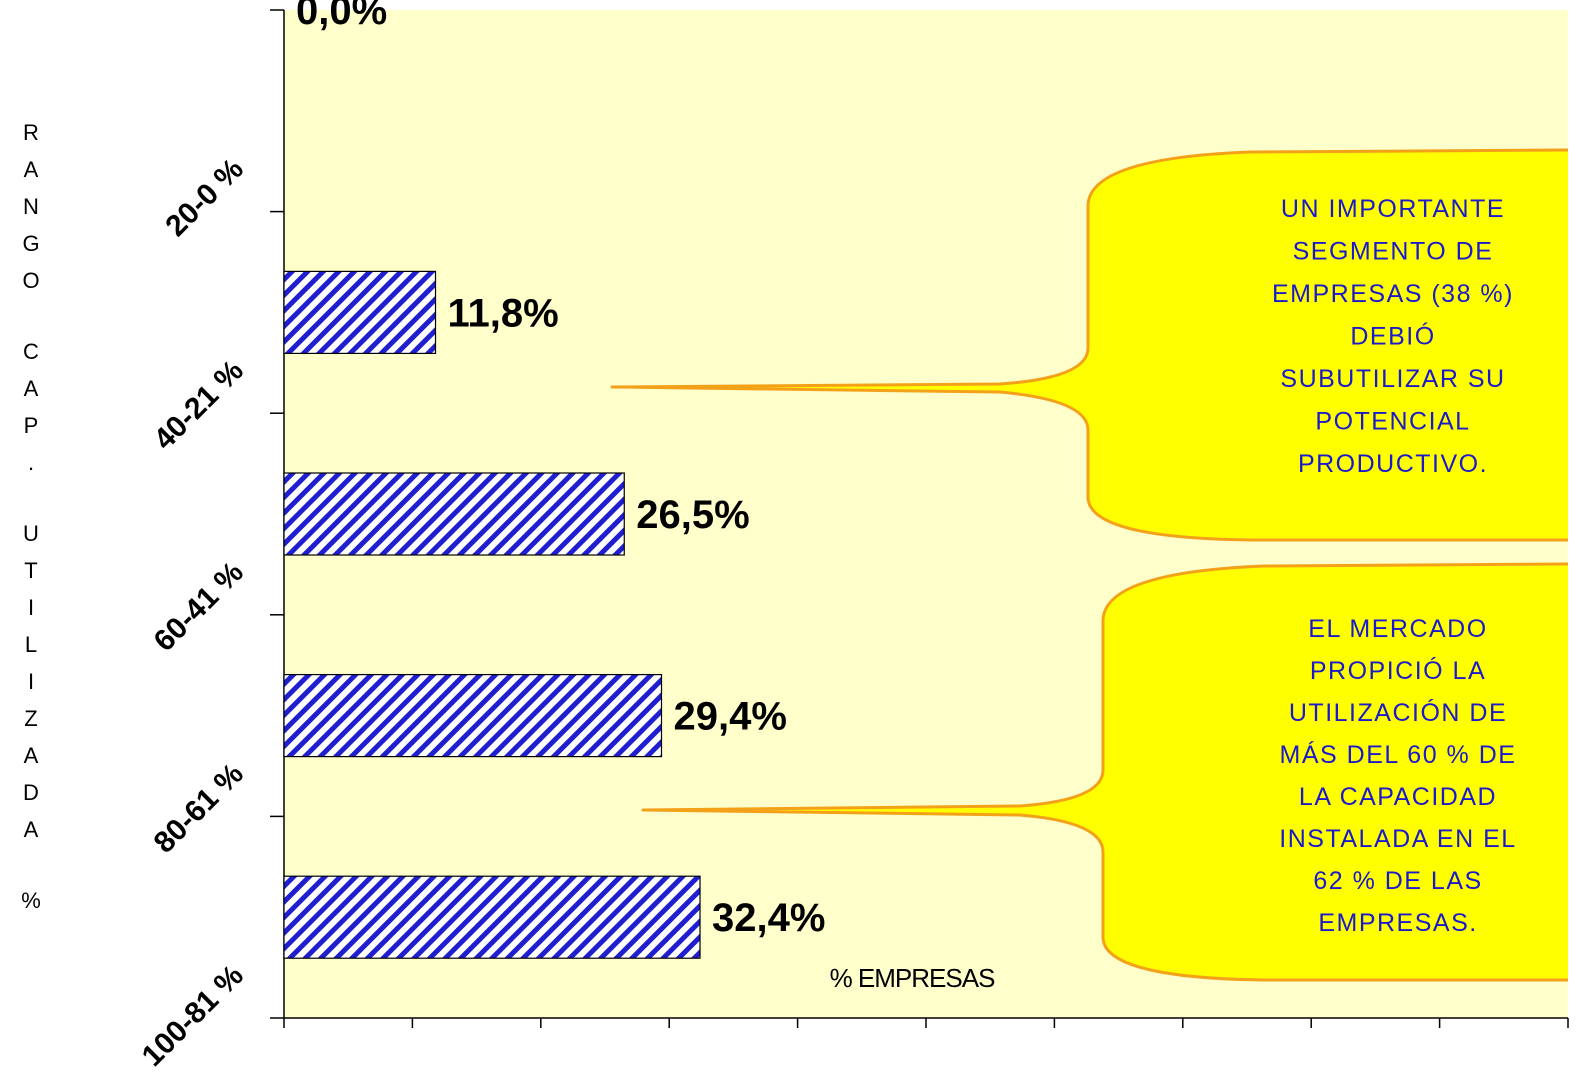  I want to click on y-title-letter: U, so click(31, 533).